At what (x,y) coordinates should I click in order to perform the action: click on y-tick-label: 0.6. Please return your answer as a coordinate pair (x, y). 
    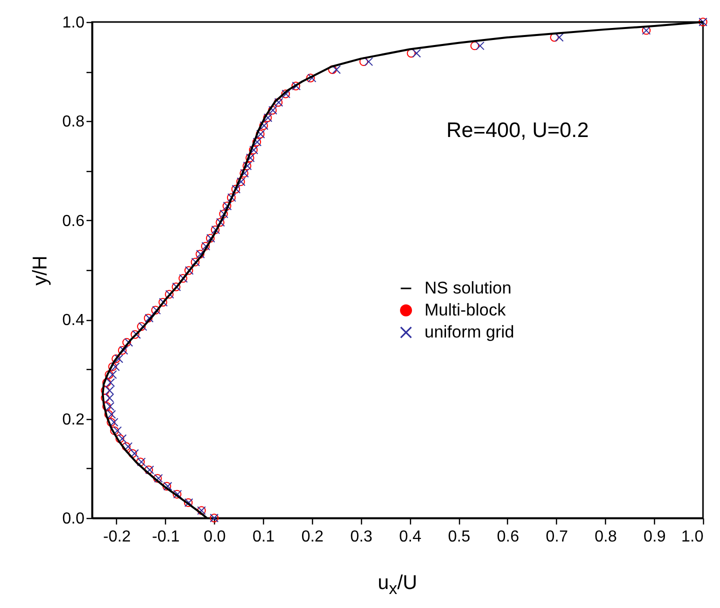
    Looking at the image, I should click on (73, 221).